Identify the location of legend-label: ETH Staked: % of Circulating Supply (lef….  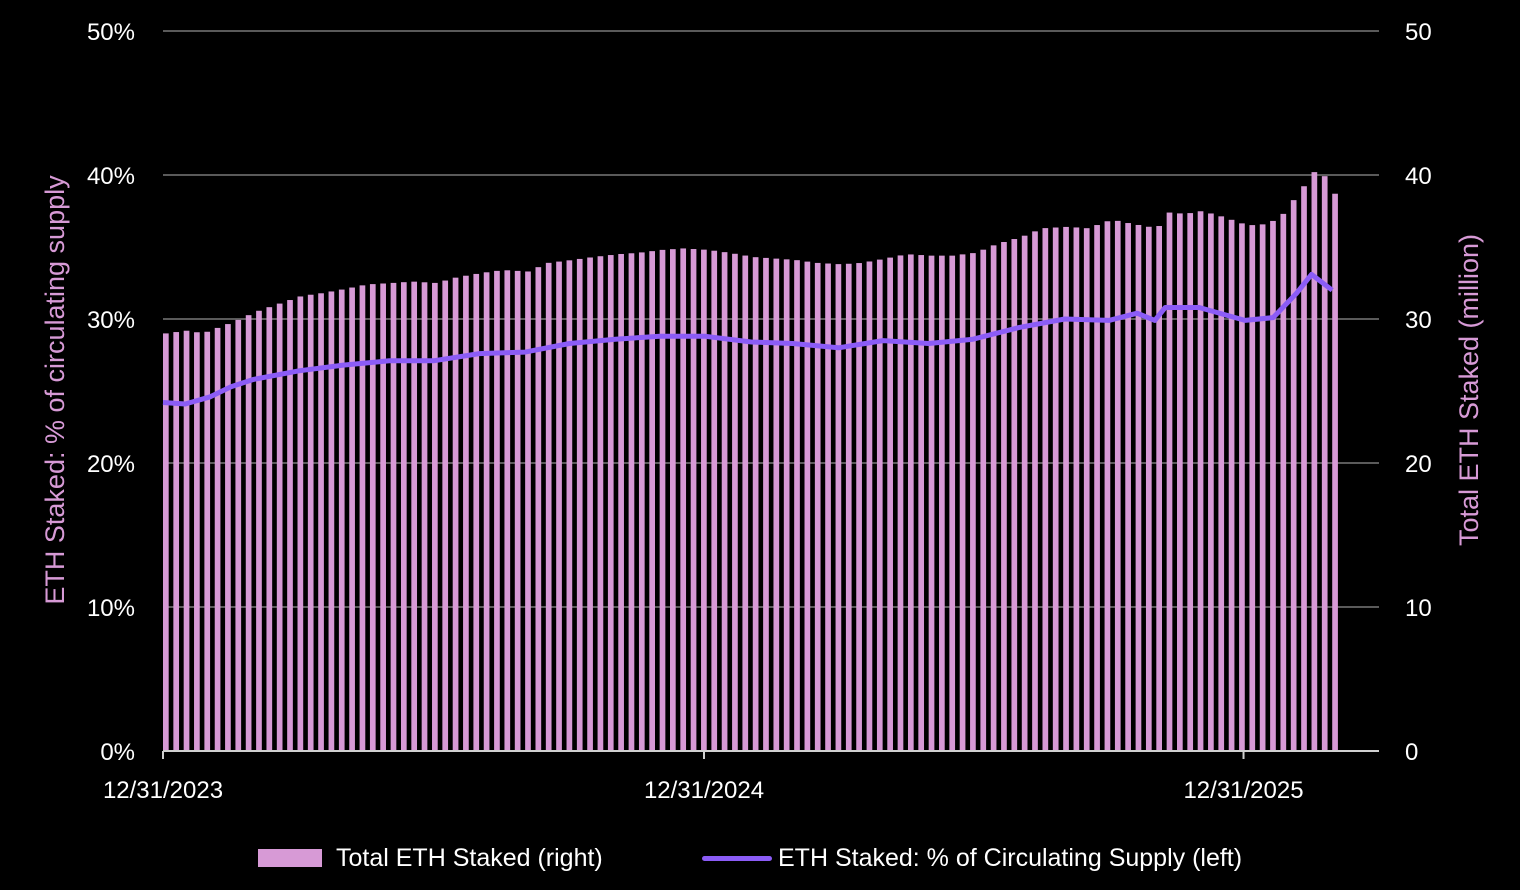
(1010, 857).